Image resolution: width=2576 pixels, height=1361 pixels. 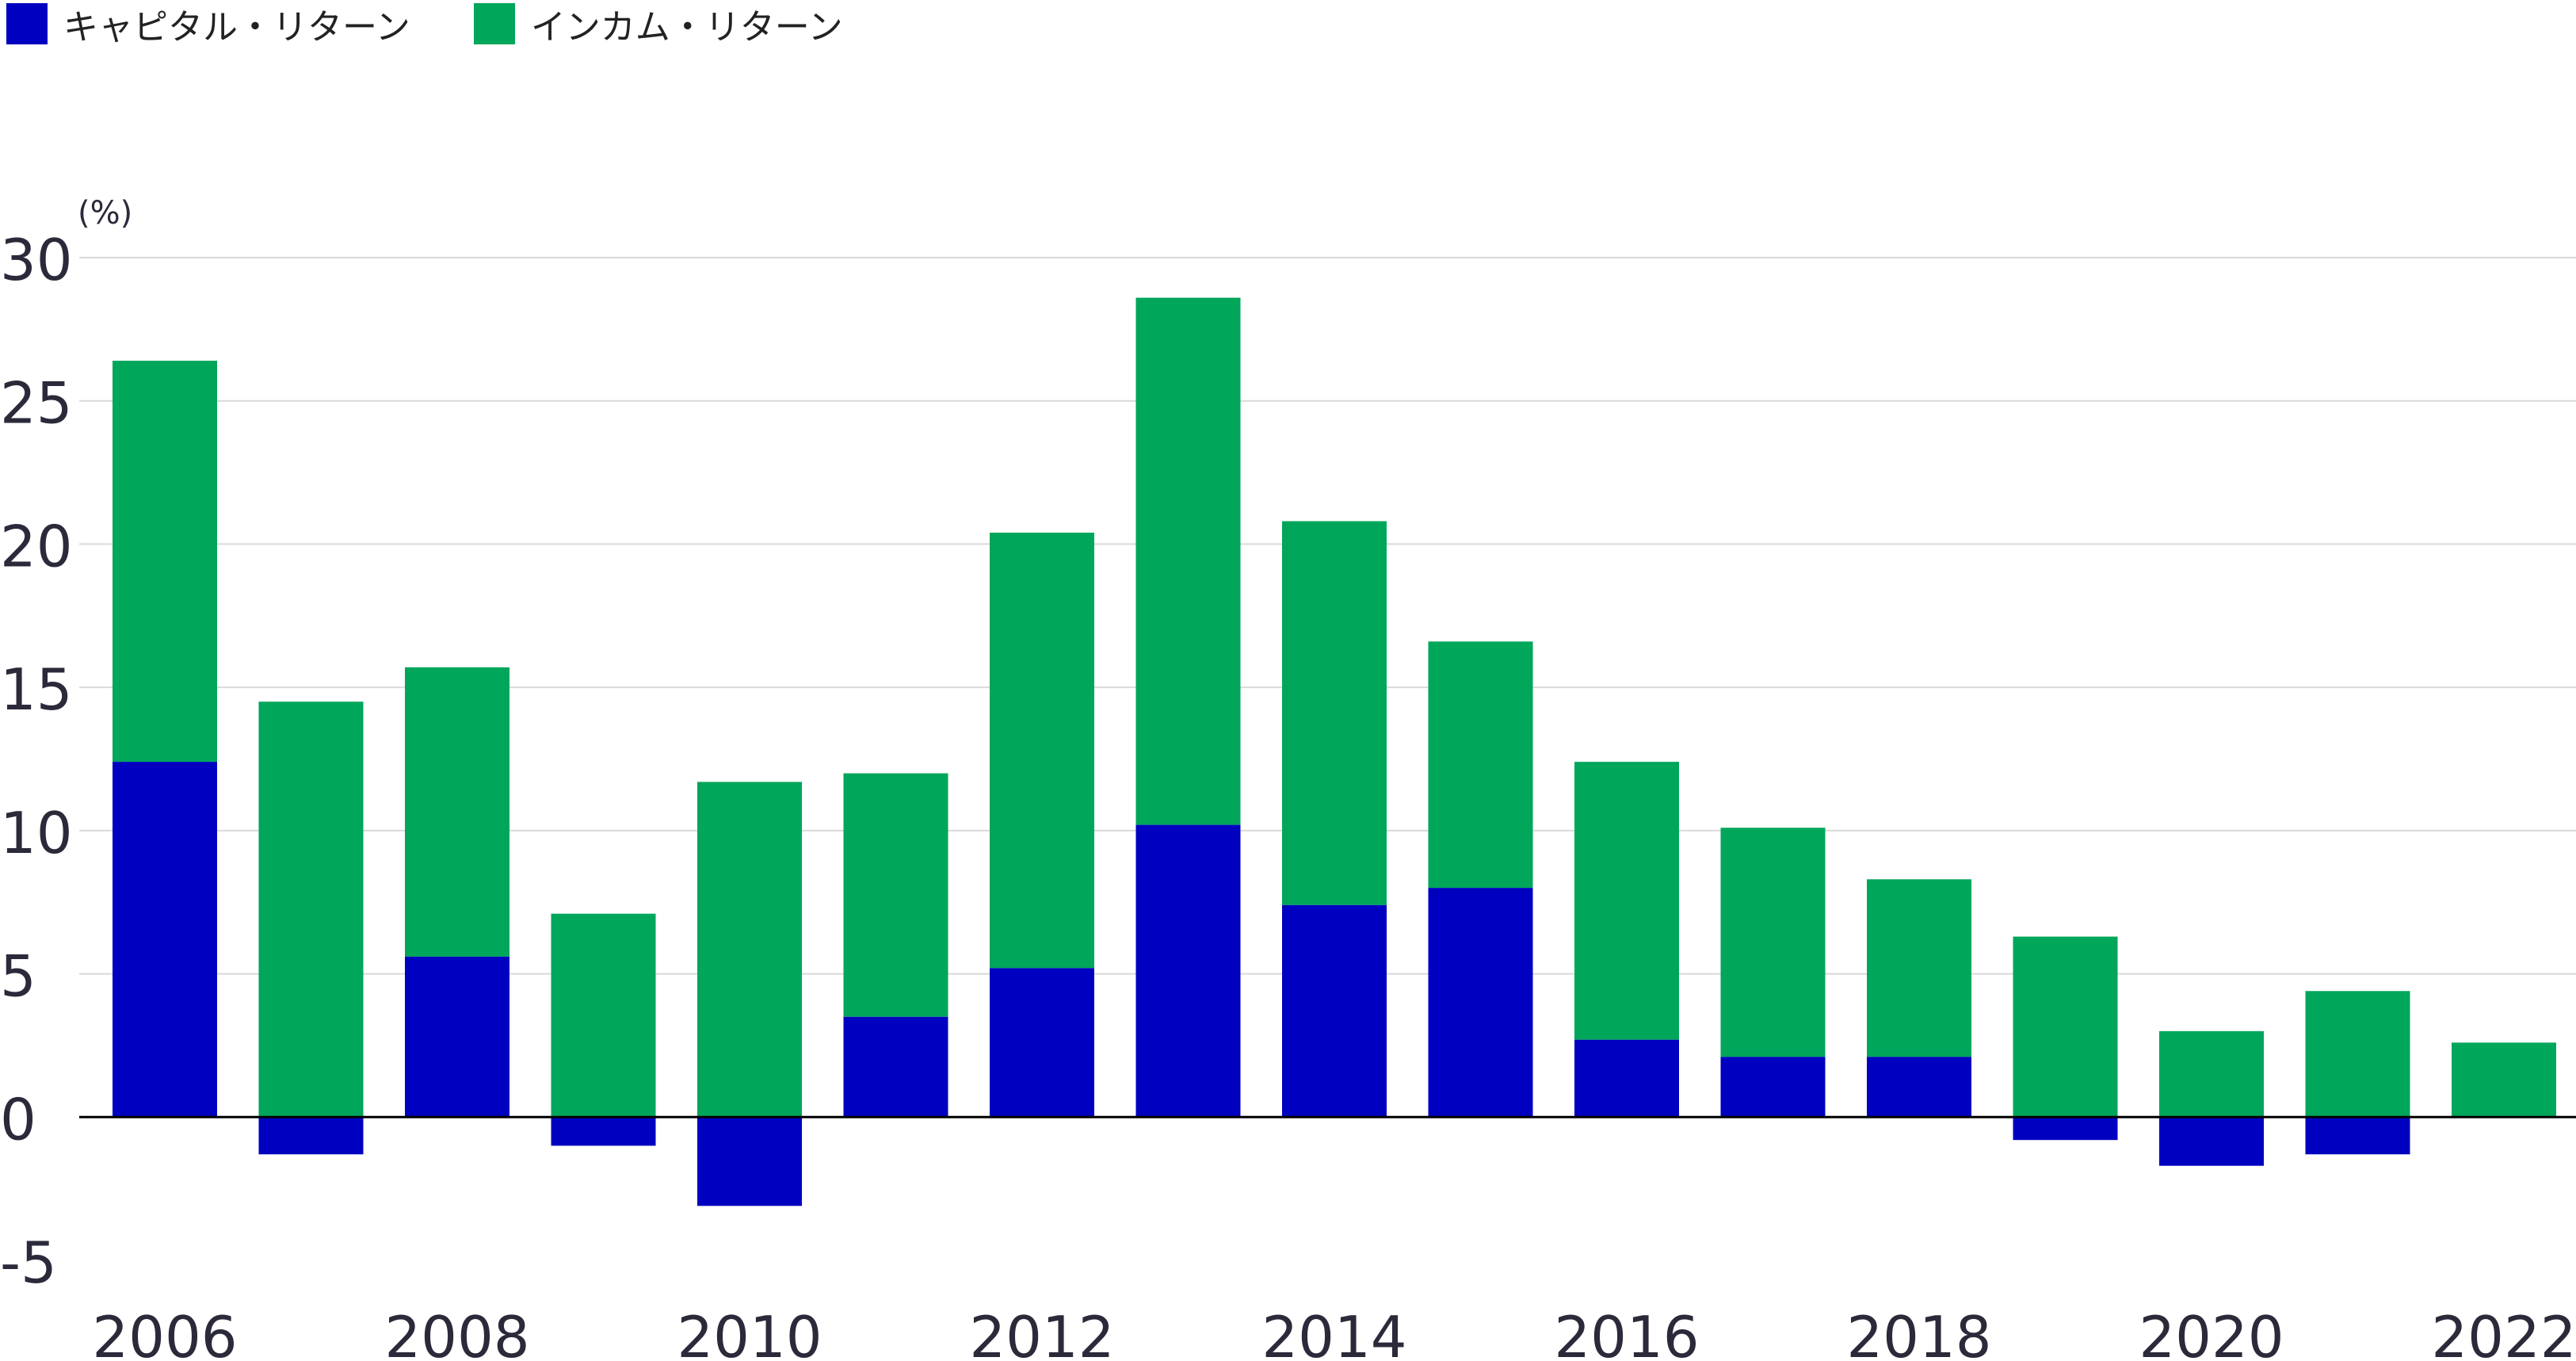 I want to click on bar-capital-2015, so click(x=1480, y=1003).